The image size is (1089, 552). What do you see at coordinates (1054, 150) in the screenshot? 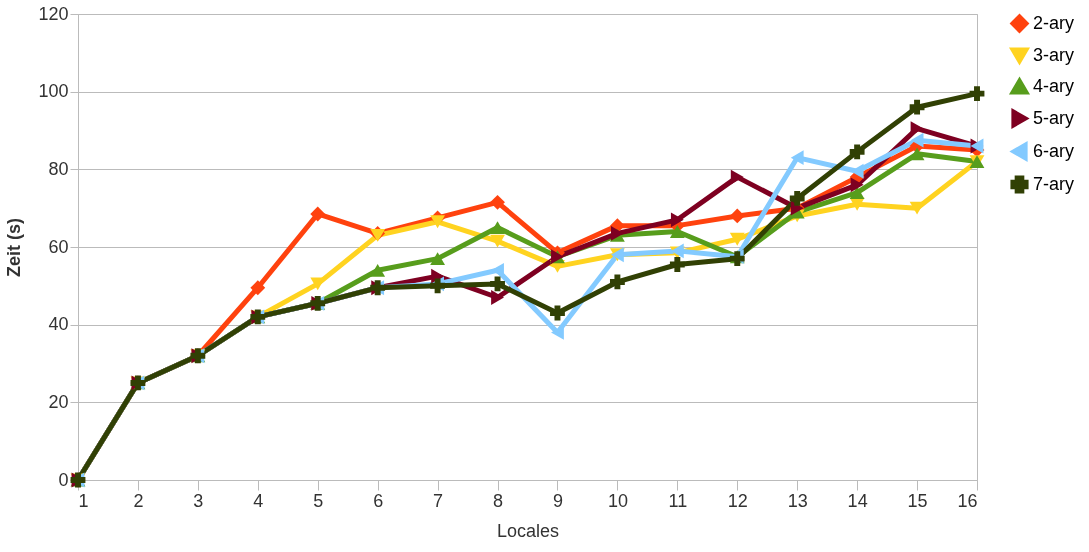
I see `legend-label: 6-ary` at bounding box center [1054, 150].